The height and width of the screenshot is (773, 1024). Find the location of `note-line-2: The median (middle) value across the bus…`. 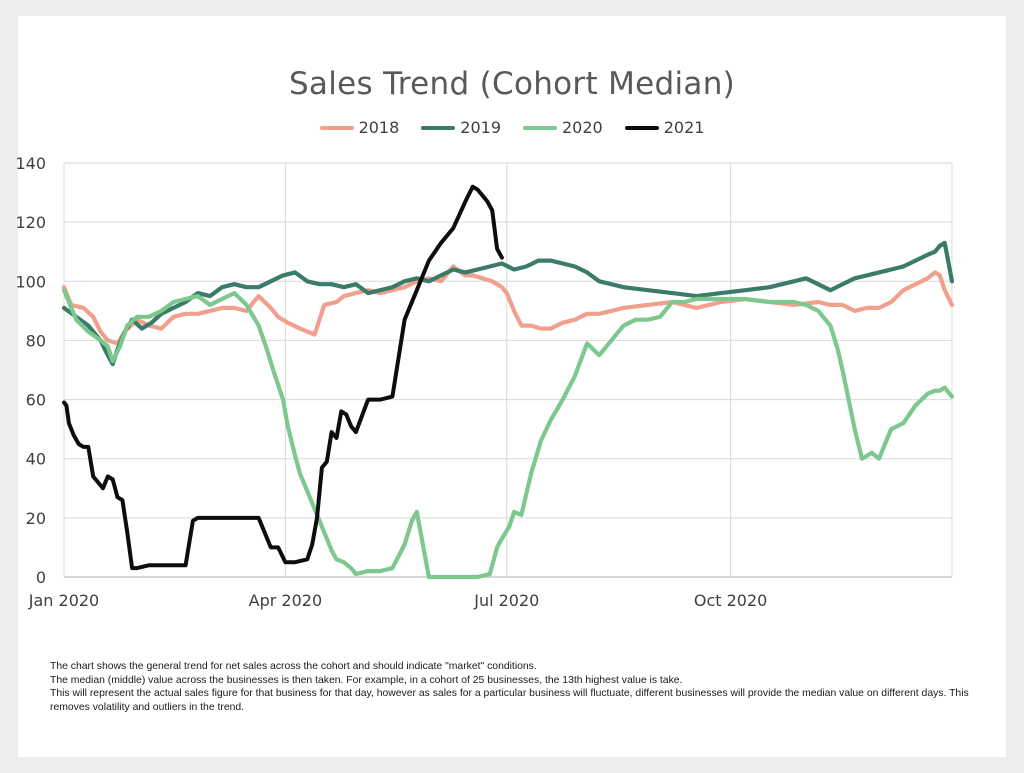

note-line-2: The median (middle) value across the bus… is located at coordinates (366, 680).